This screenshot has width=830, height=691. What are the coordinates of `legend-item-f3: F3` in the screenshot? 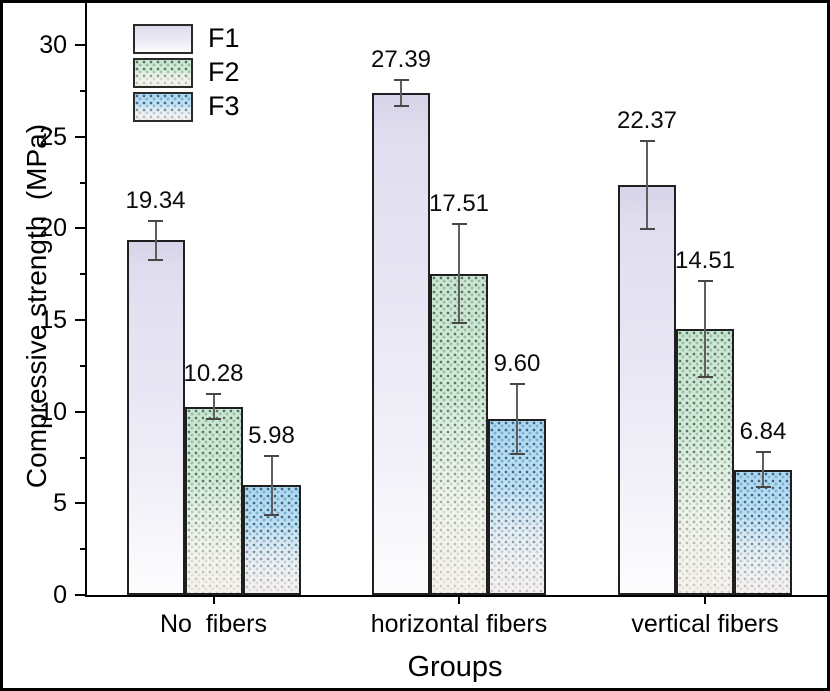 It's located at (186, 106).